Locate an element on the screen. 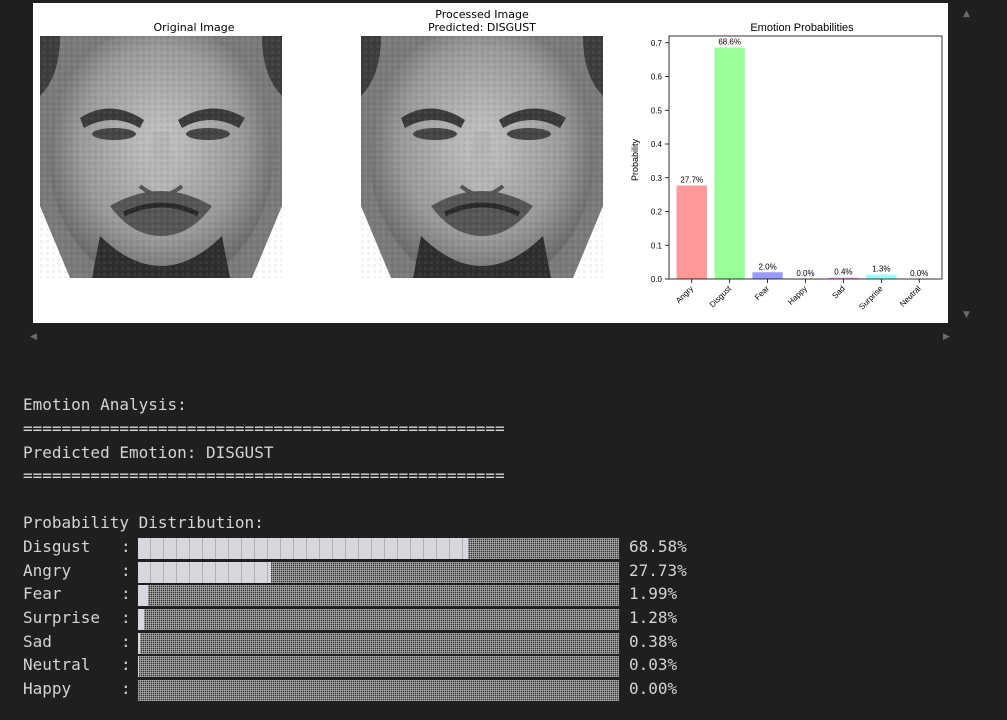  distribution-row: Happy : 0.00% is located at coordinates (373, 690).